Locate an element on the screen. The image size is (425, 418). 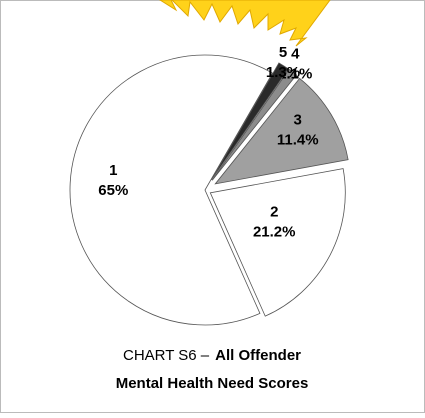
caption-title: Mental Health Need Scores is located at coordinates (212, 383).